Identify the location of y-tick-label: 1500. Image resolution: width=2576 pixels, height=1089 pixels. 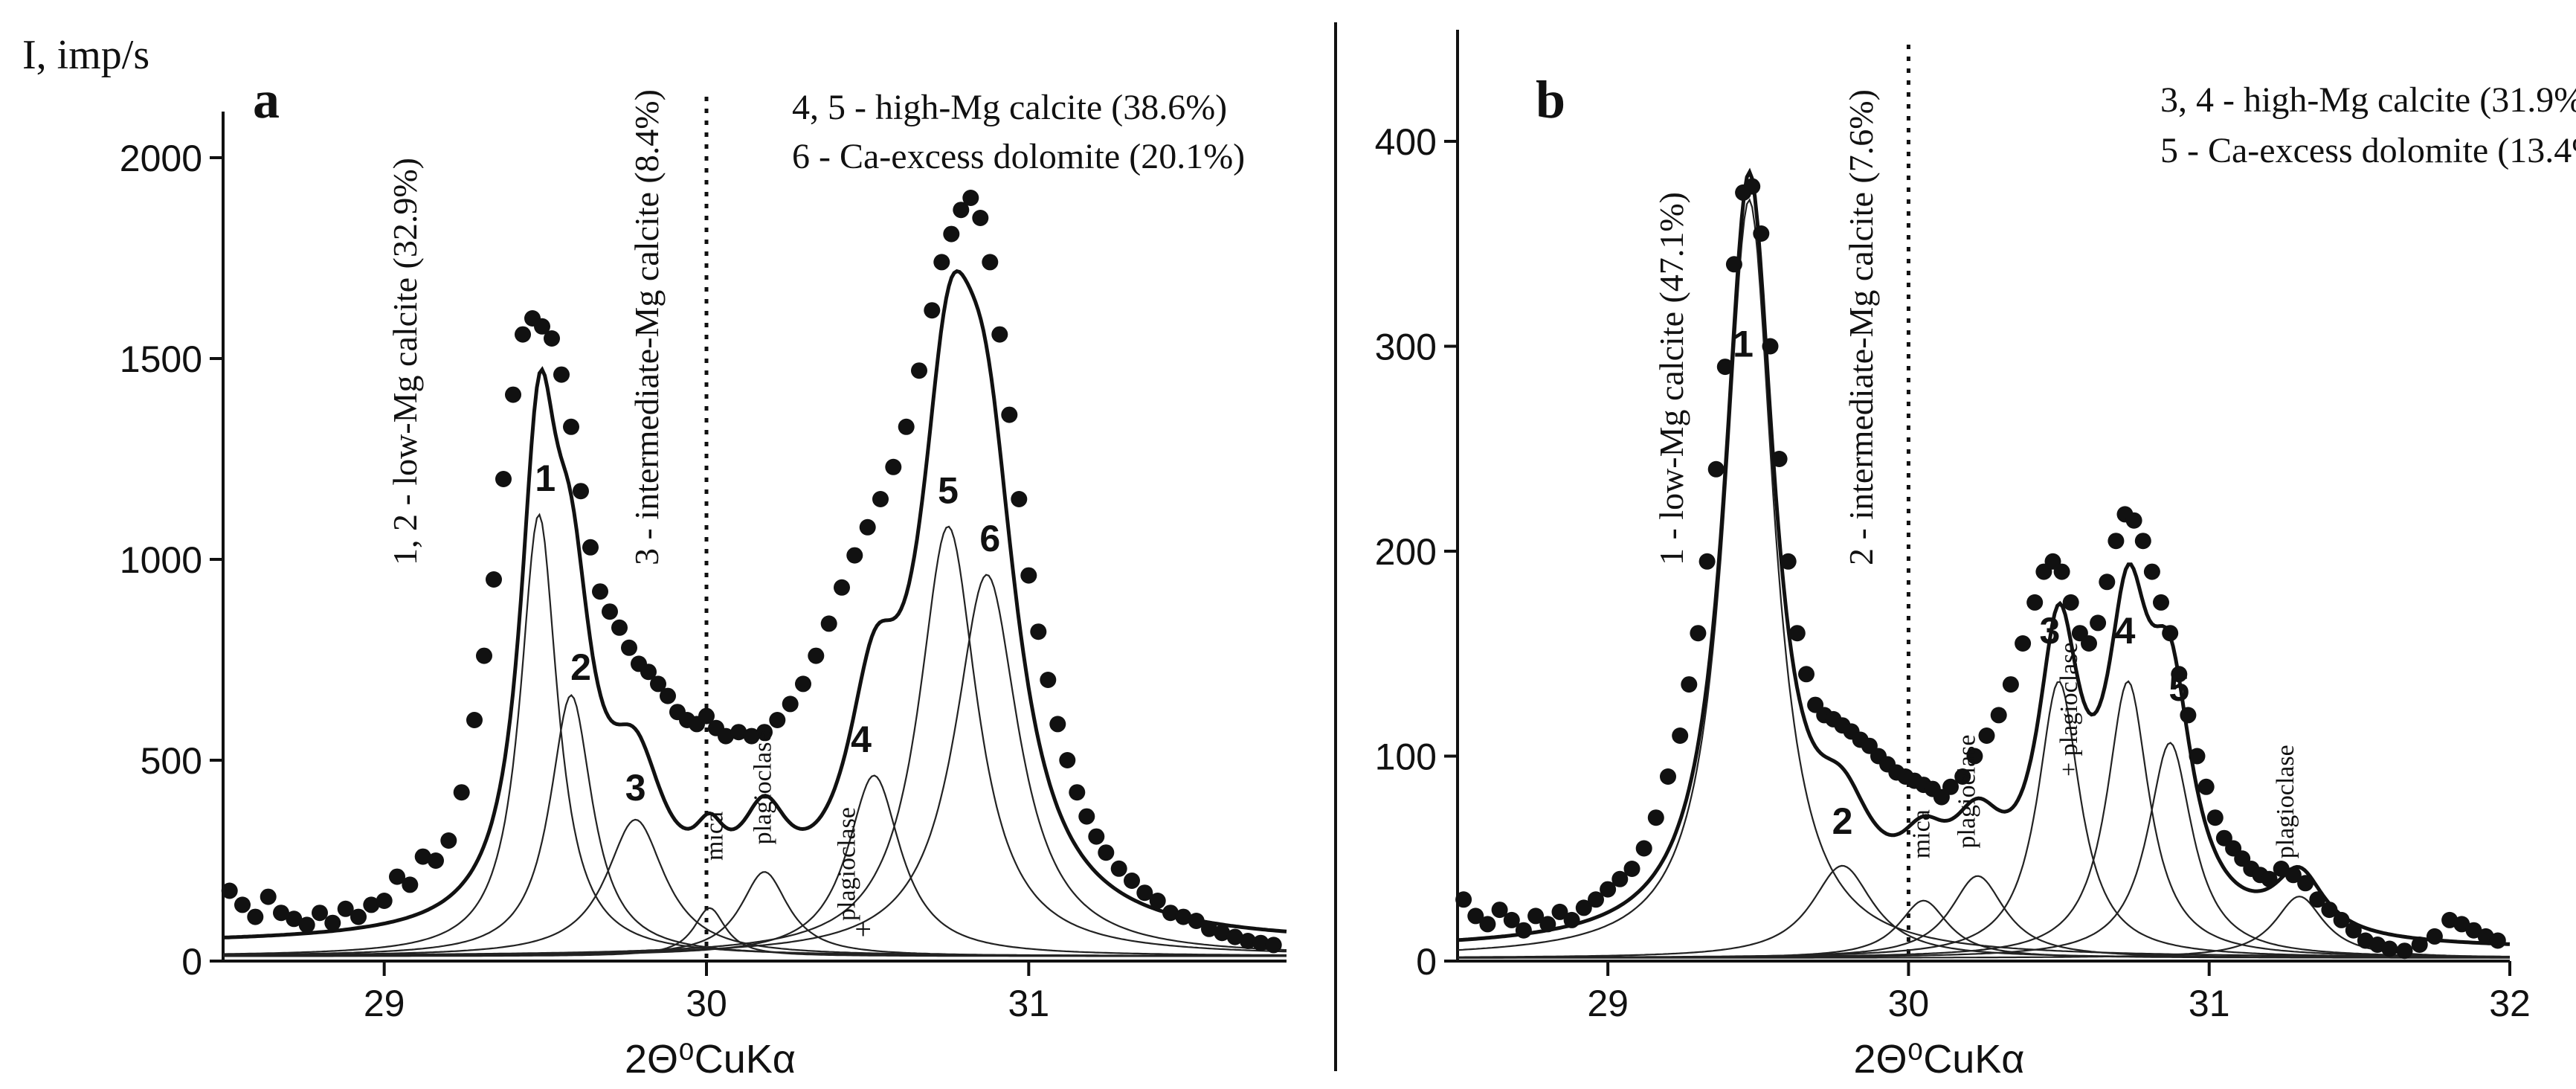
(161, 359).